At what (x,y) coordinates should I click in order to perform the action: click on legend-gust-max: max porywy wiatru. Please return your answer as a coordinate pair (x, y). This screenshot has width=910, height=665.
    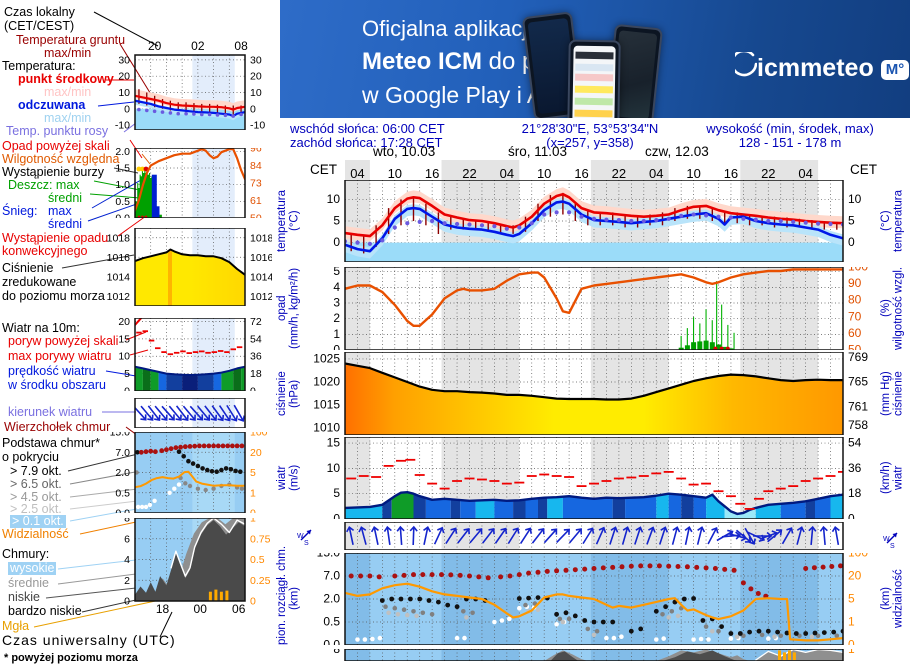
    Looking at the image, I should click on (60, 356).